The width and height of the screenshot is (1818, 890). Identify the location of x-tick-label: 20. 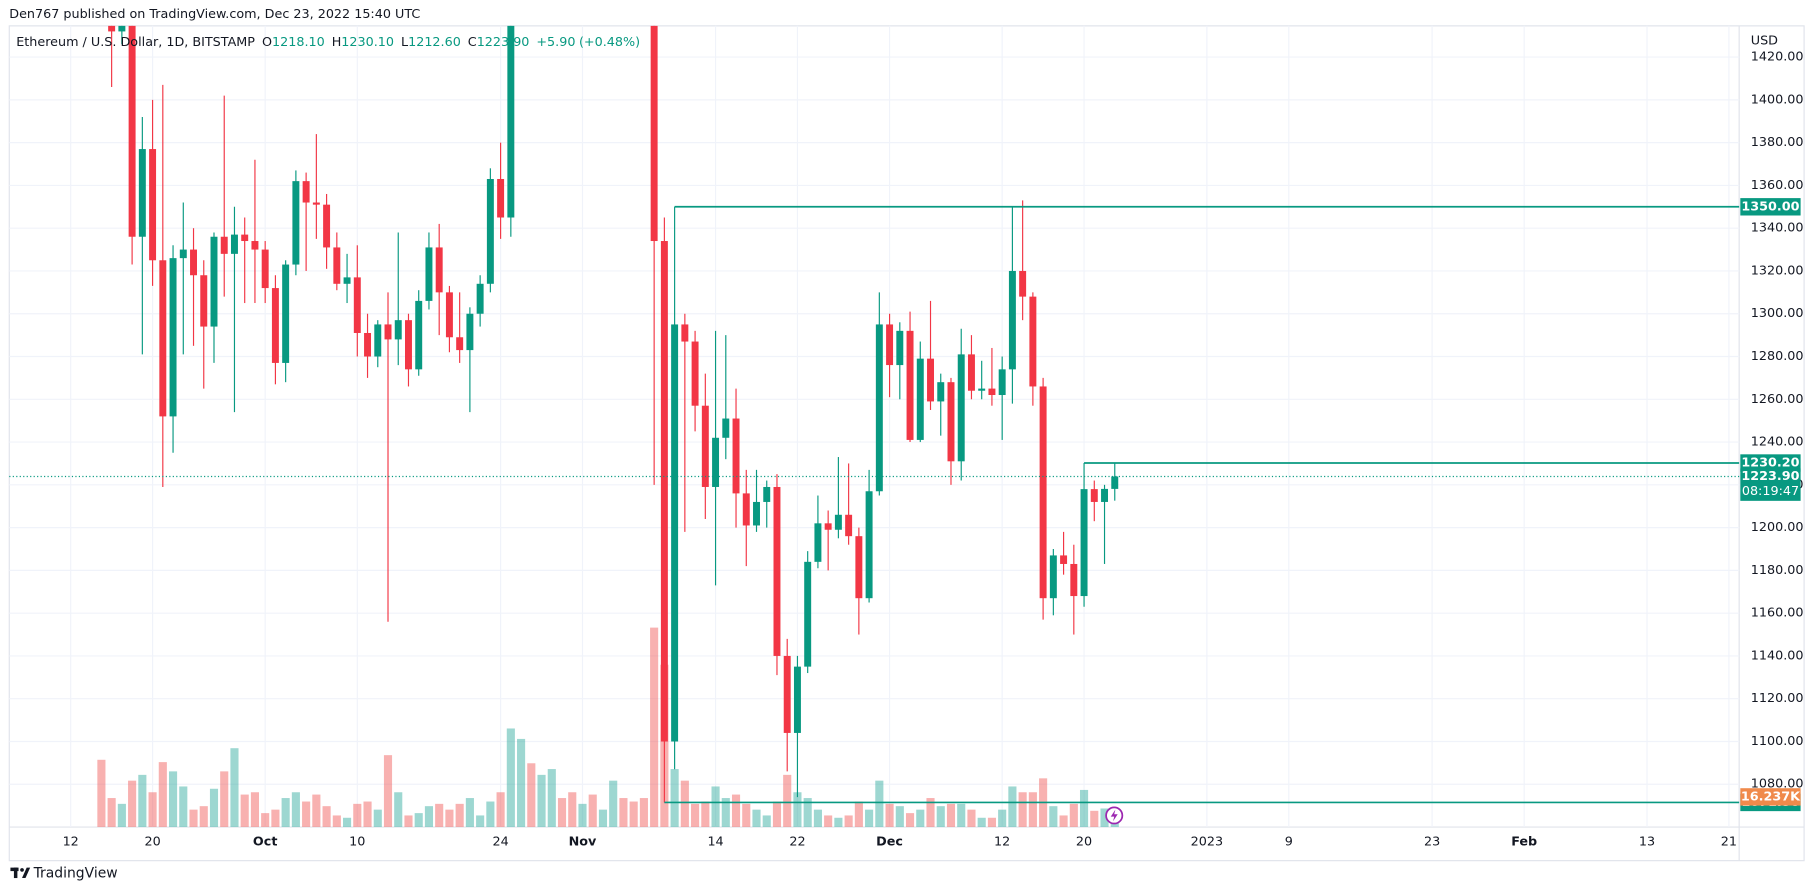
(152, 842).